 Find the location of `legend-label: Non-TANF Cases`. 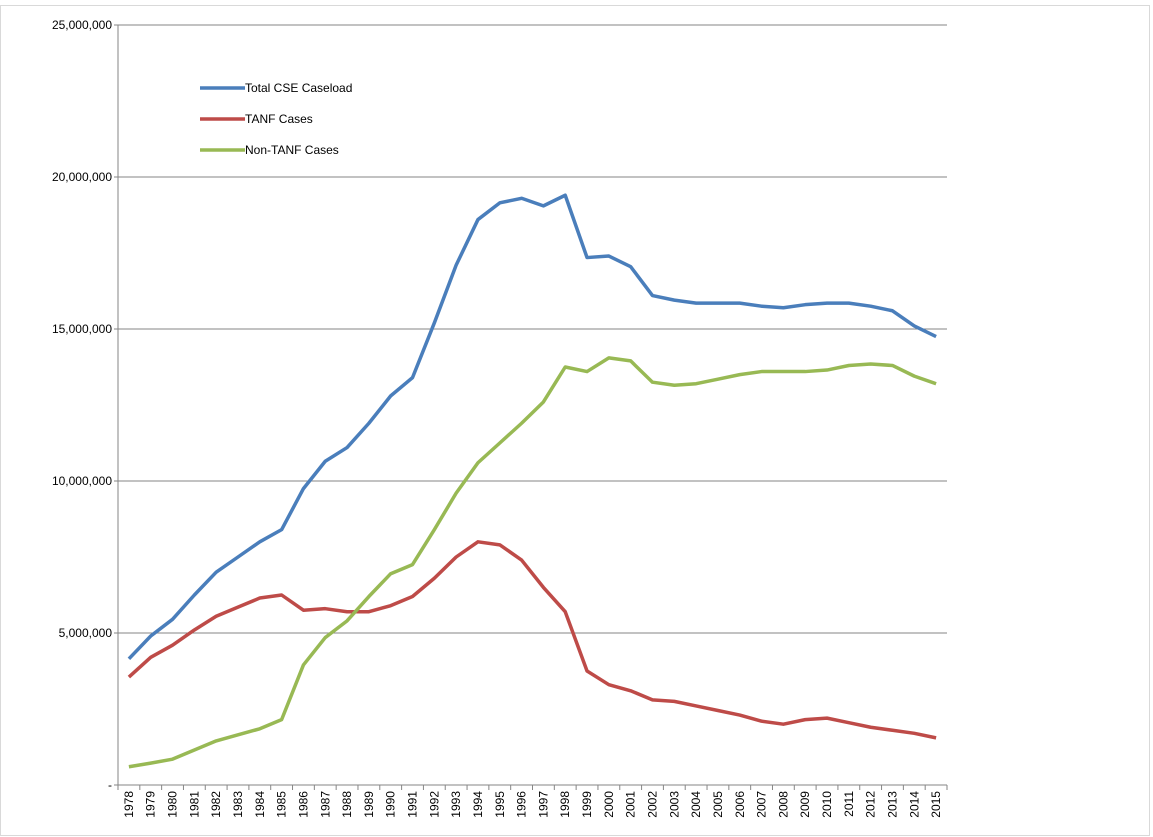

legend-label: Non-TANF Cases is located at coordinates (292, 150).